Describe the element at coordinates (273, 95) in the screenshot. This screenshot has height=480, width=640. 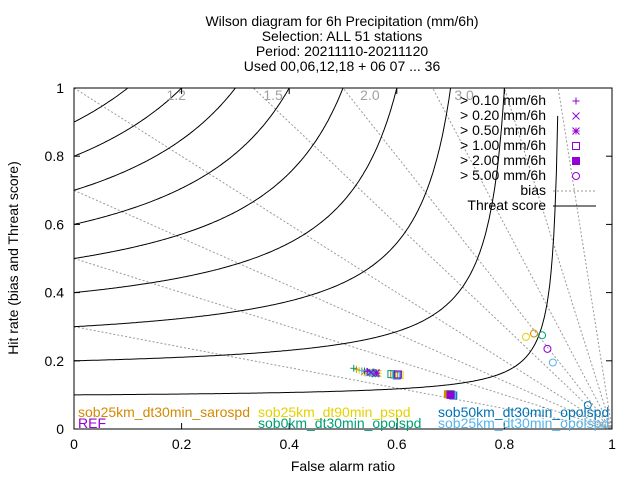
I see `bias-label-1: 1.5` at that location.